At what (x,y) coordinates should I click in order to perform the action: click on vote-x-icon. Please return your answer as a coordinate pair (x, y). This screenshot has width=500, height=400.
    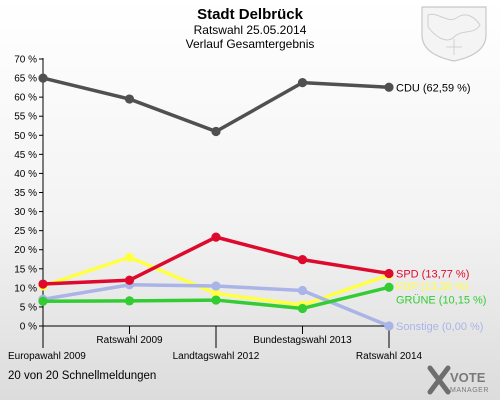
    Looking at the image, I should click on (439, 380).